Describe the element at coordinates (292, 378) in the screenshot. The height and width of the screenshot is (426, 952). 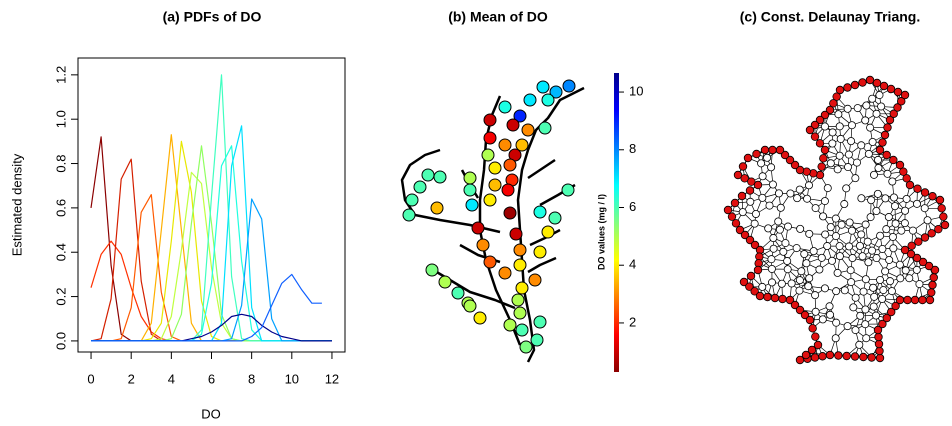
I see `x-tick-label: 10` at that location.